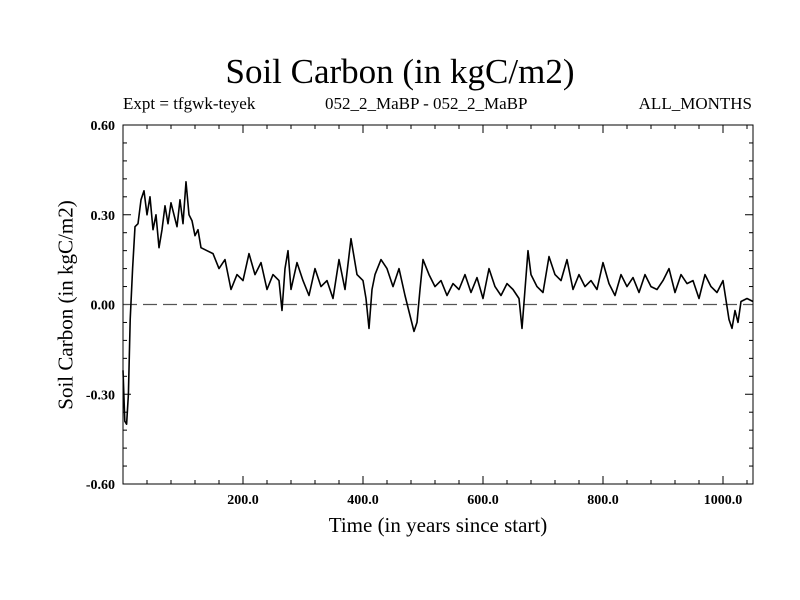 The image size is (800, 600). I want to click on y-tick-label: 0.00, so click(103, 306).